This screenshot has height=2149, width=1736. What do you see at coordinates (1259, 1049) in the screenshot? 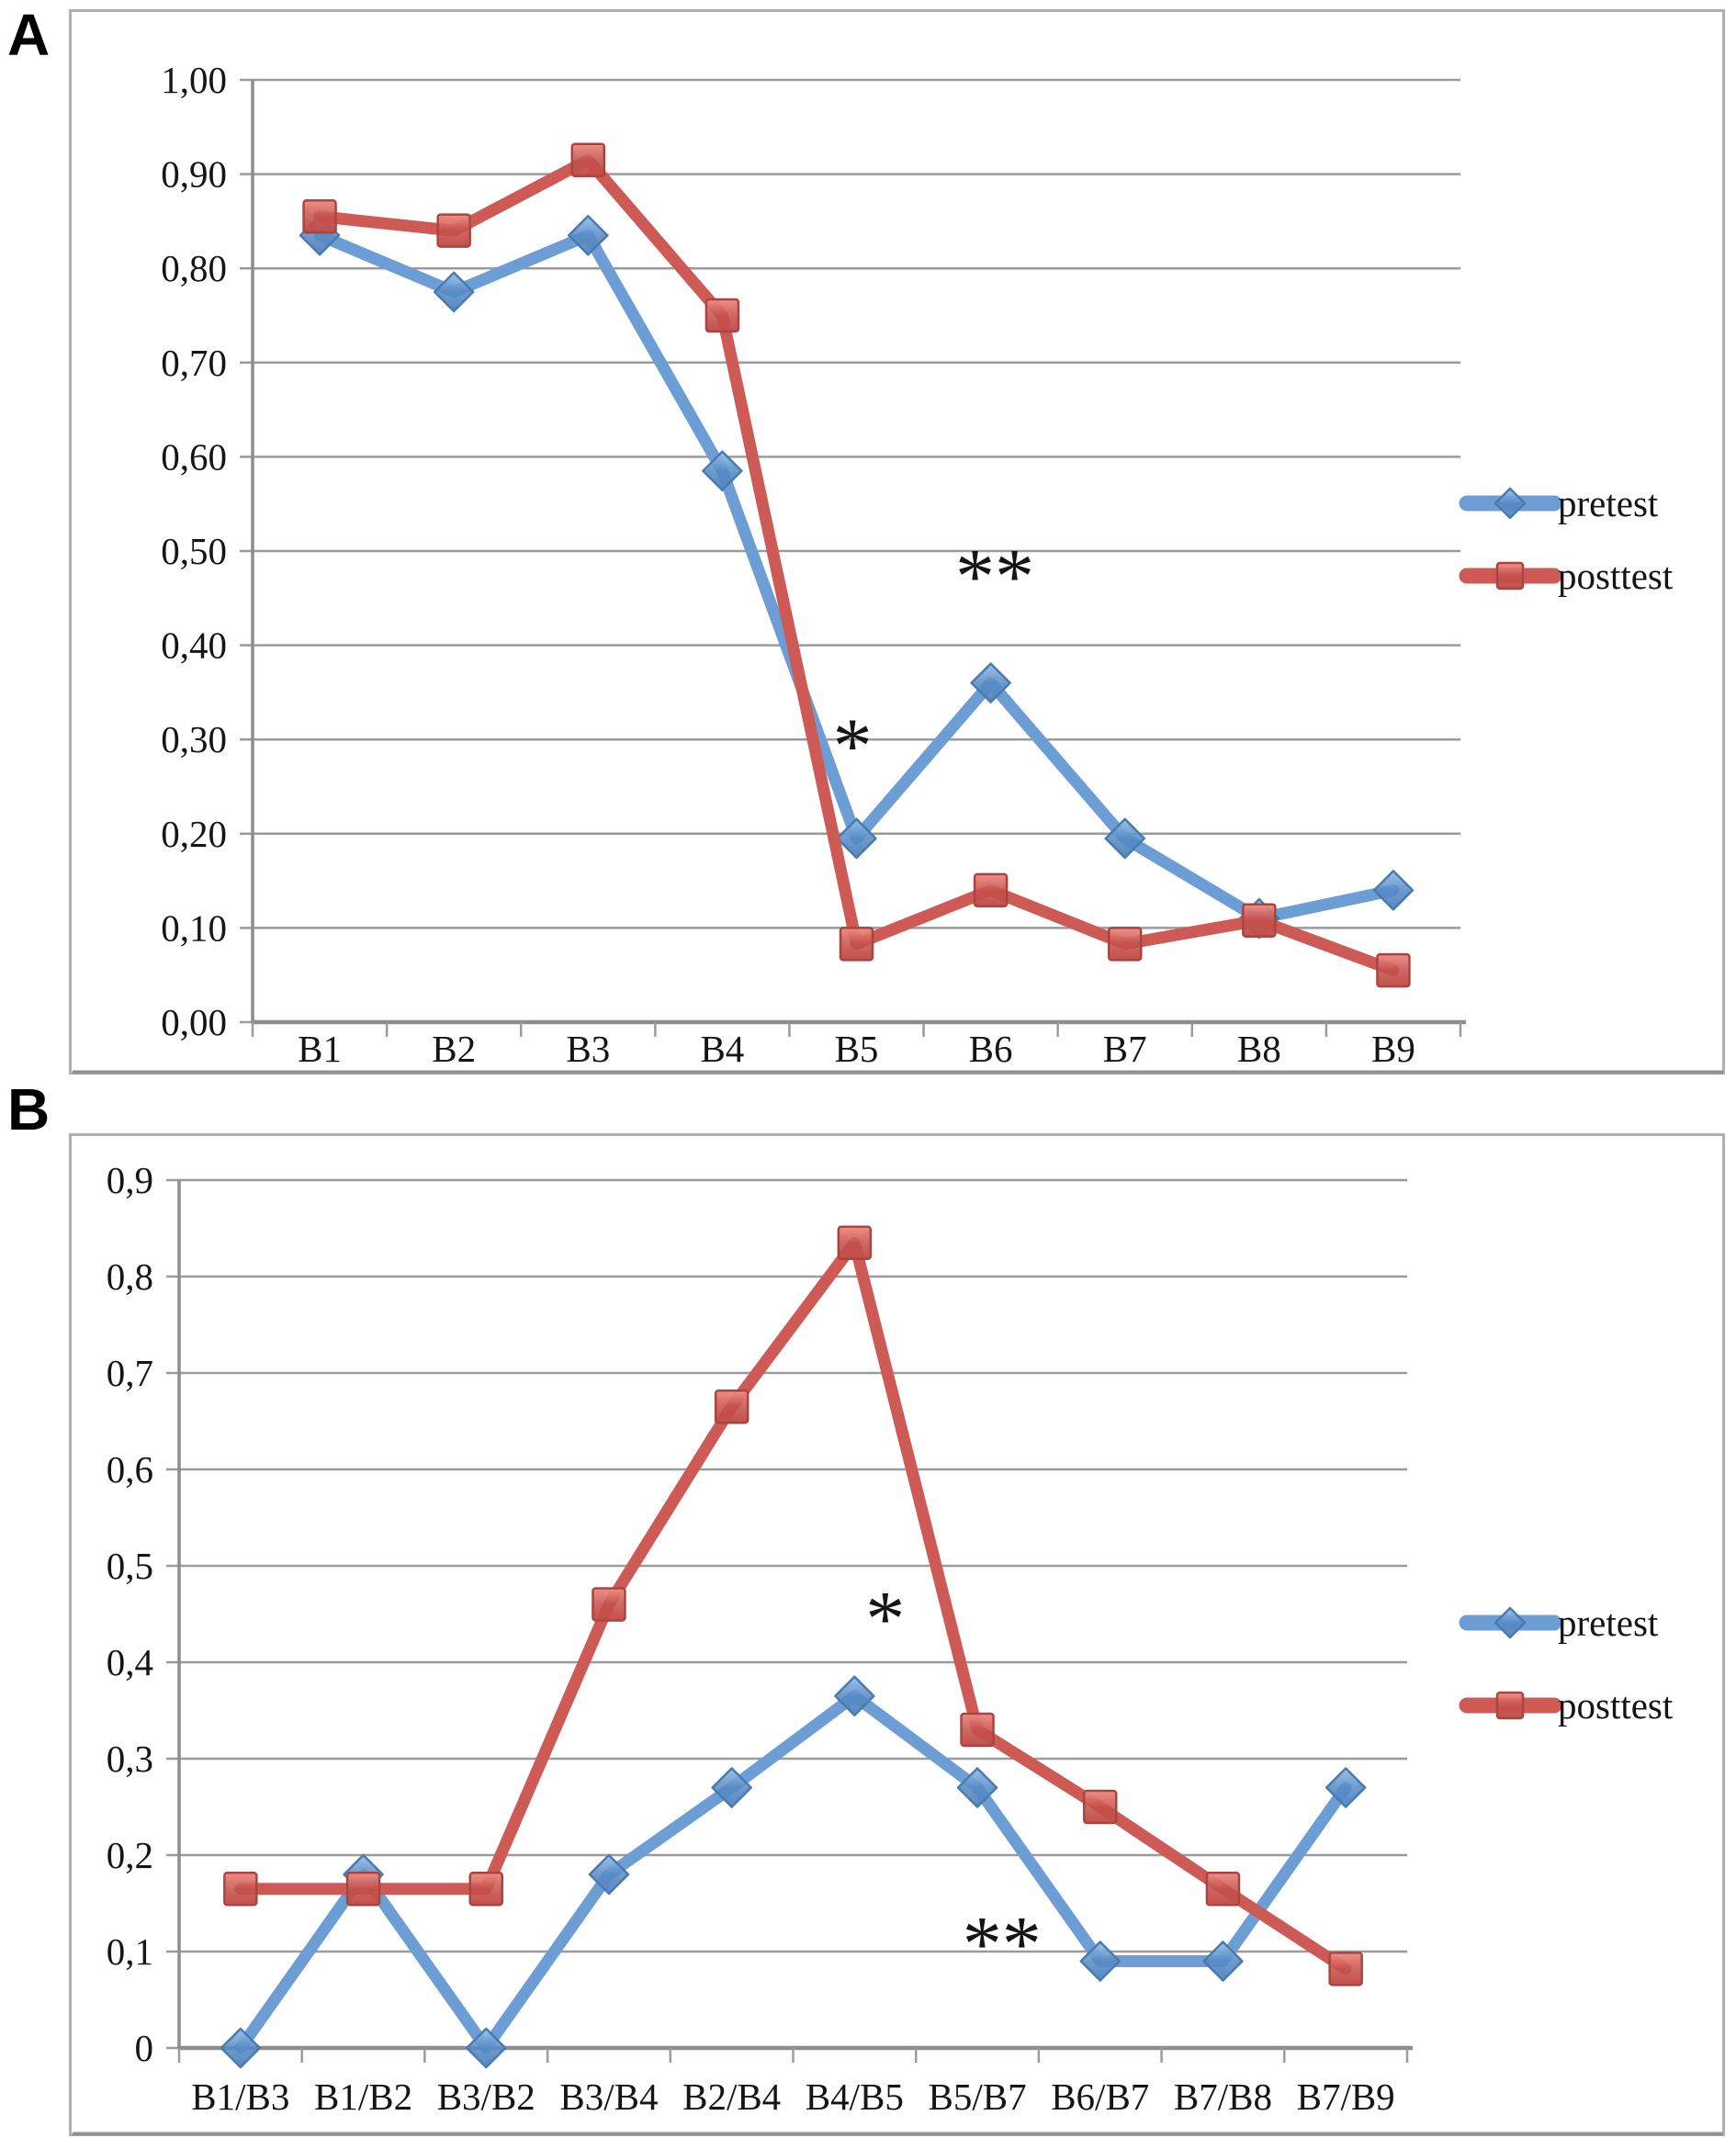
I see `x-tick-label: B8` at bounding box center [1259, 1049].